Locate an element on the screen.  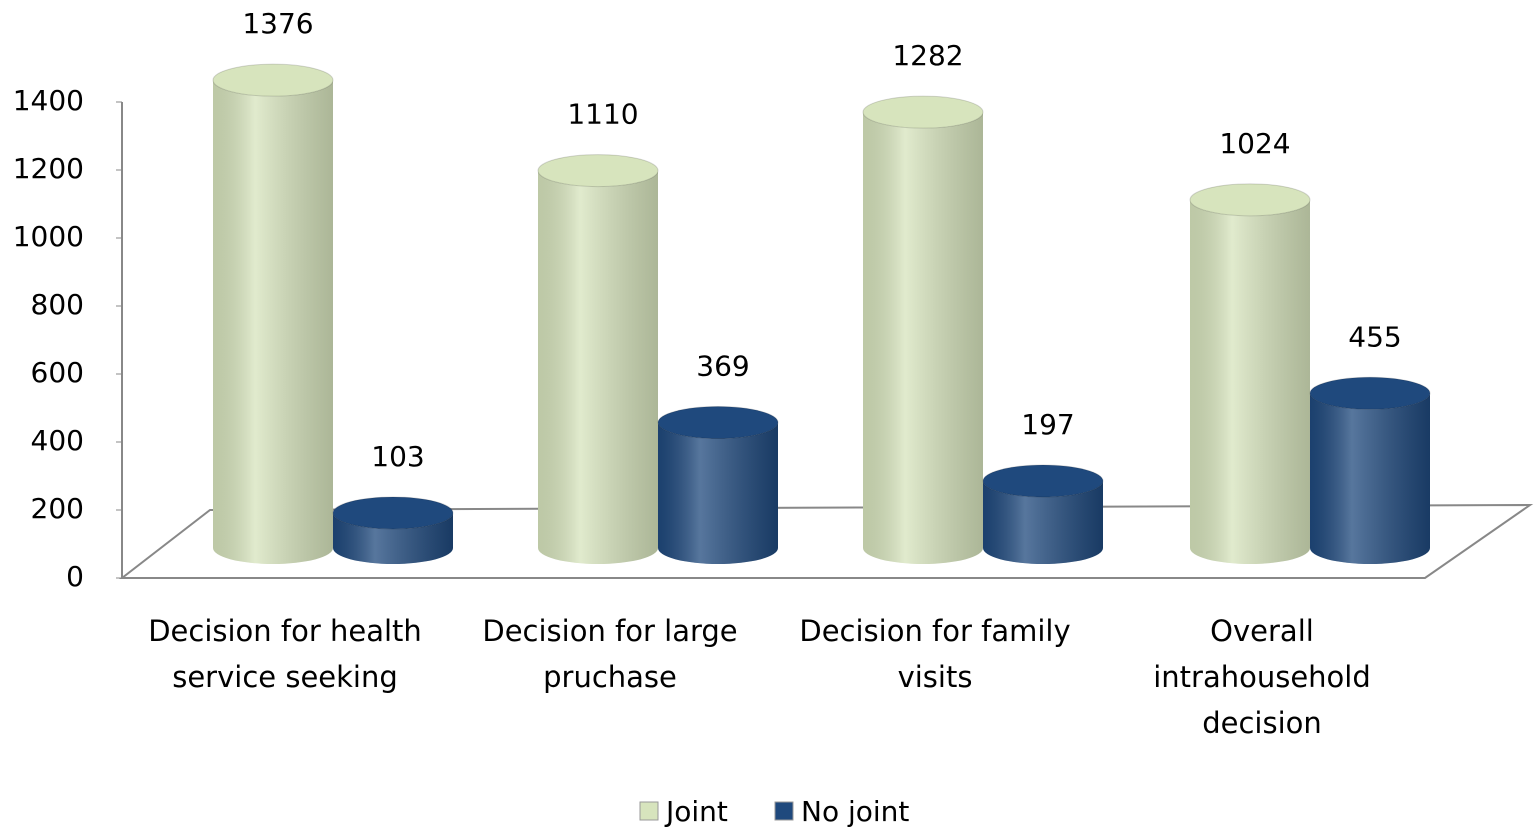
value-label: 1282 is located at coordinates (927, 55).